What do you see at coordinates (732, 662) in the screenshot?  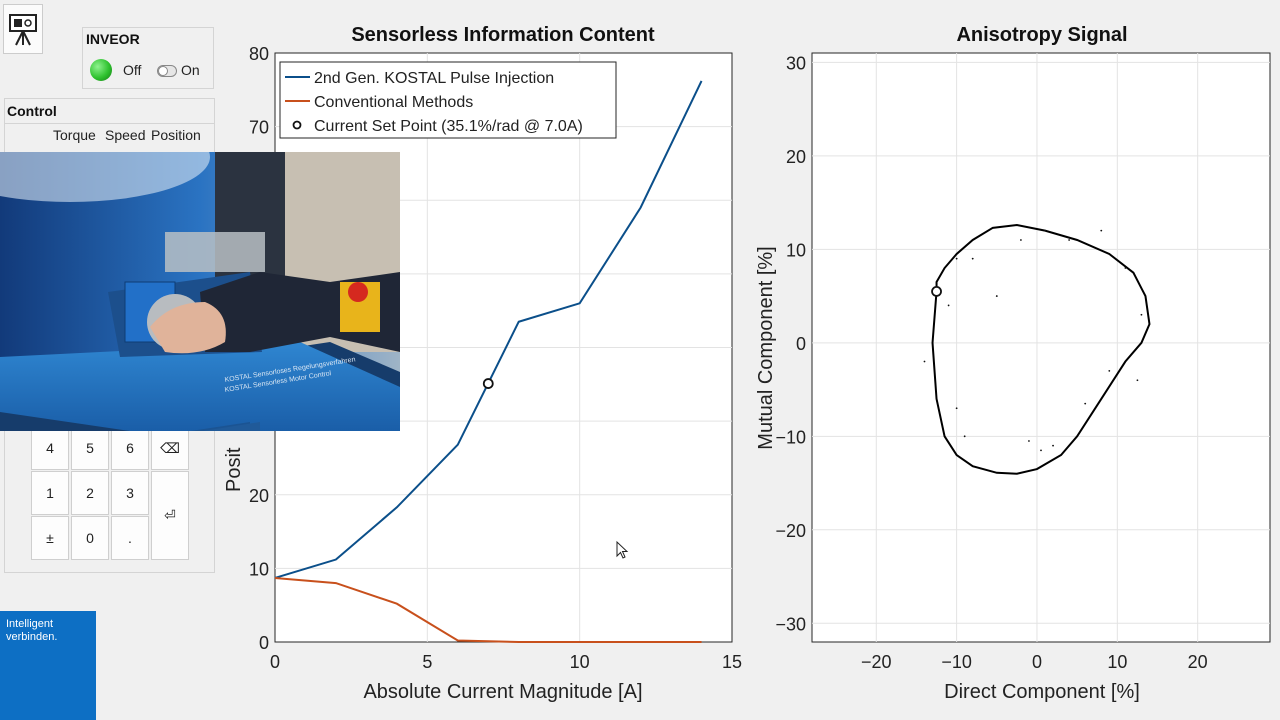 I see `chart1-x-tick-label: 15` at bounding box center [732, 662].